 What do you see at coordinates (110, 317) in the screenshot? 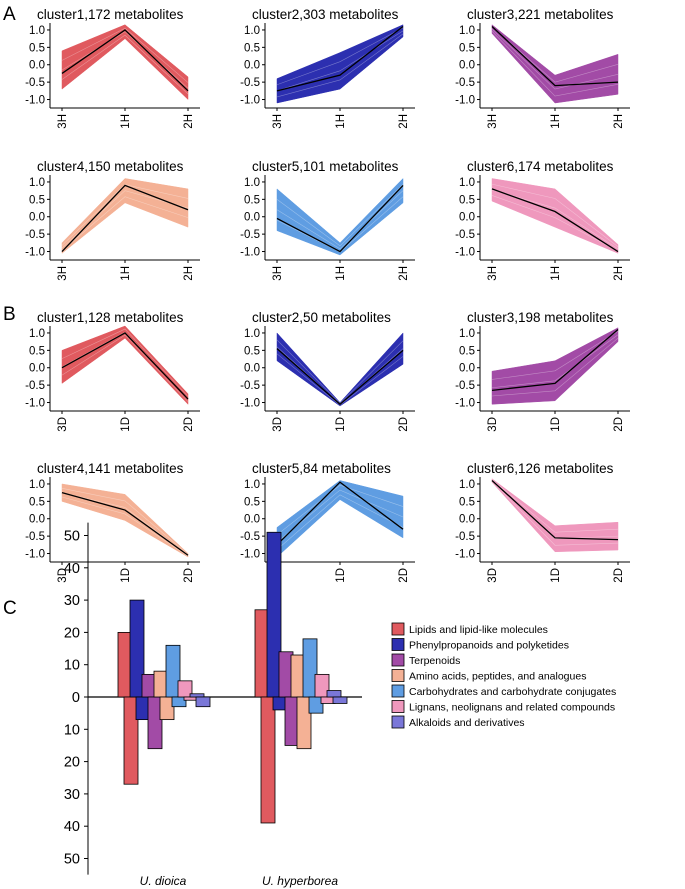
I see `cluster-title: cluster1,128 metabolites` at bounding box center [110, 317].